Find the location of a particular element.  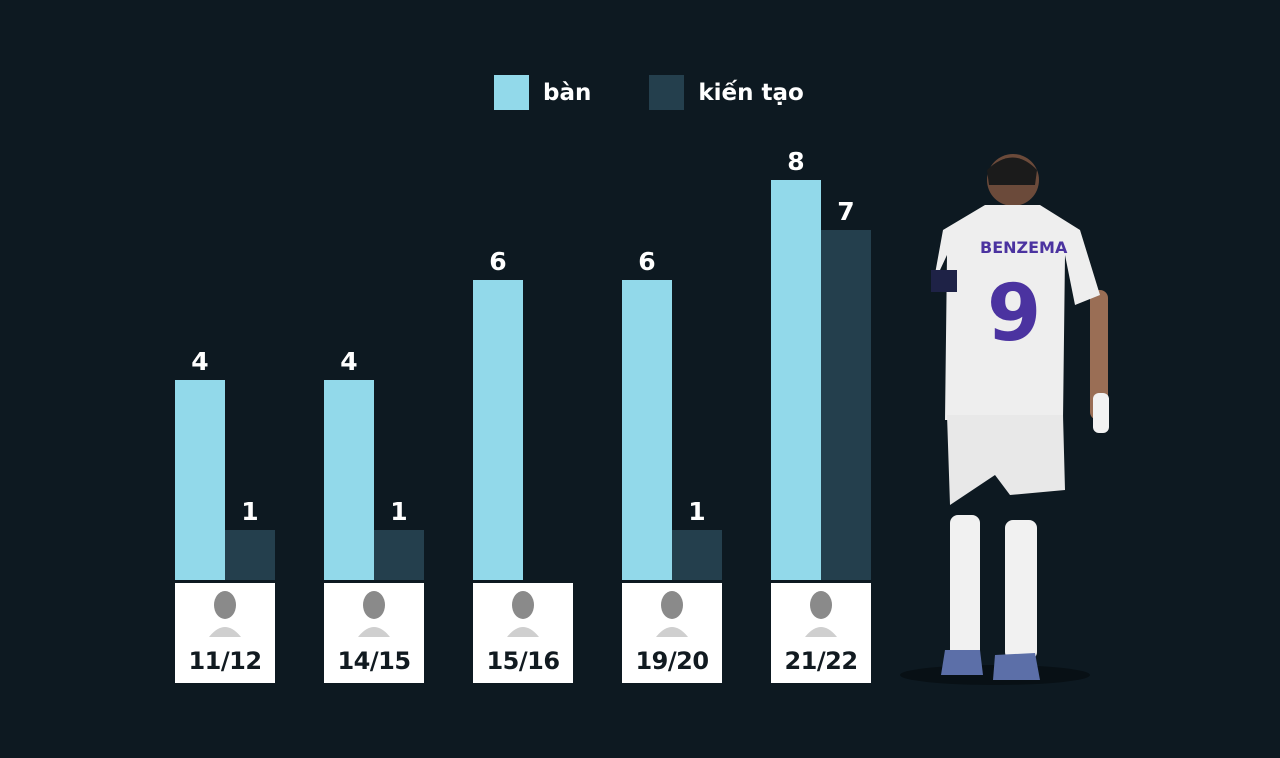

legend-item-goals: bàn is located at coordinates (542, 92).